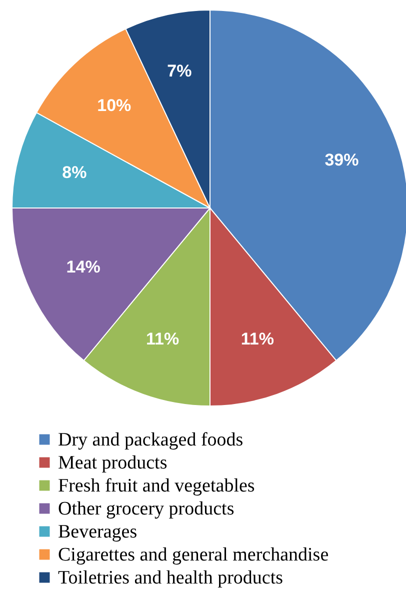 This screenshot has height=605, width=406. Describe the element at coordinates (179, 70) in the screenshot. I see `data-label: 7%` at that location.